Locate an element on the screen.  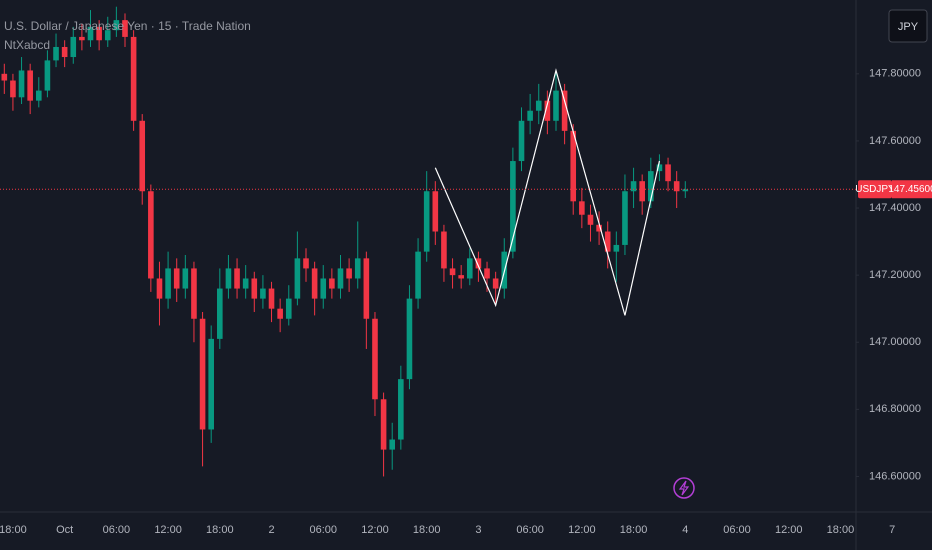
icon-circle is located at coordinates (684, 488).